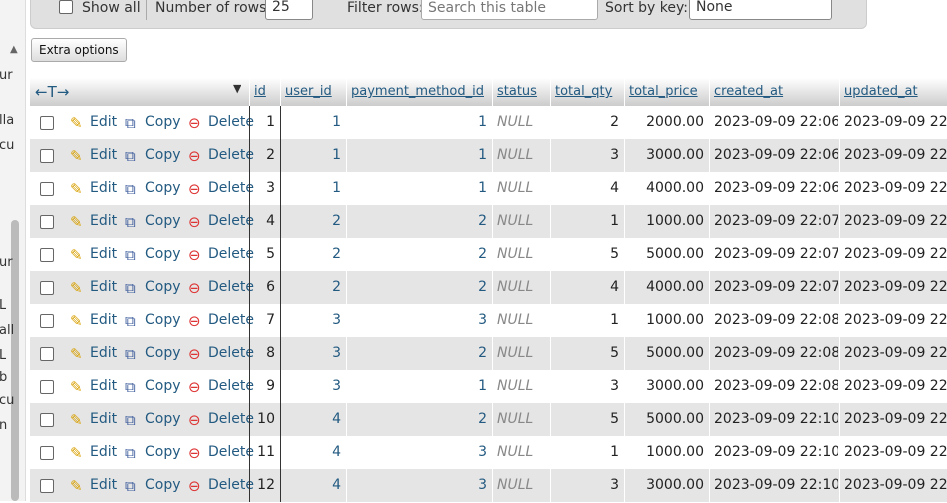  I want to click on scroll-up: ▲, so click(14, 49).